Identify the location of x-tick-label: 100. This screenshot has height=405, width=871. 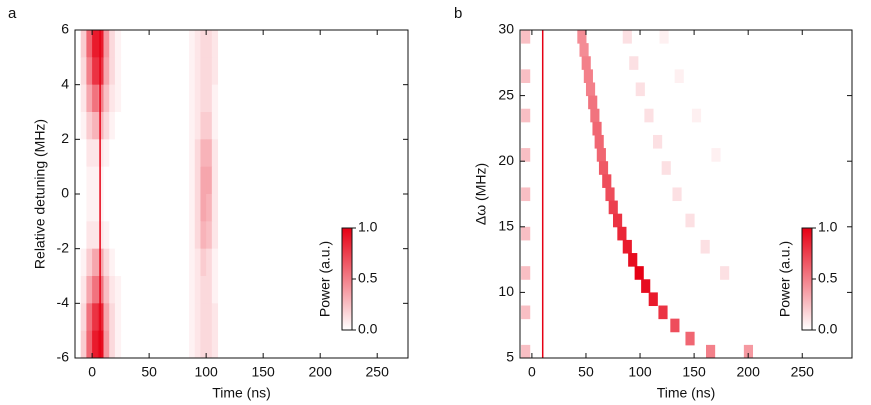
(206, 372).